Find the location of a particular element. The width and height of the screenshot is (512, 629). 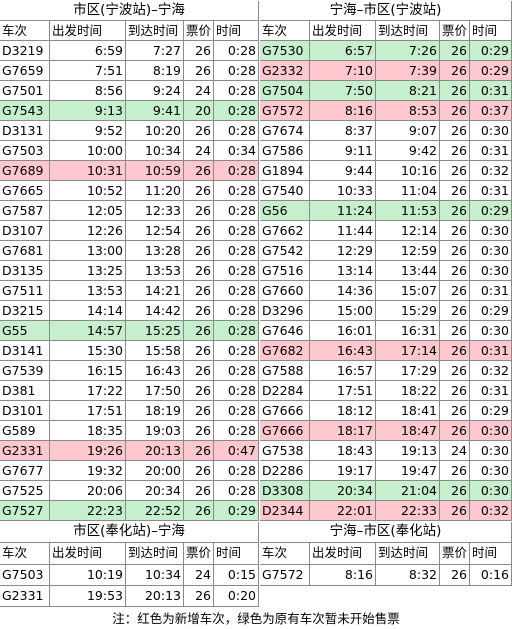

table-cell: 7:27 is located at coordinates (155, 51).